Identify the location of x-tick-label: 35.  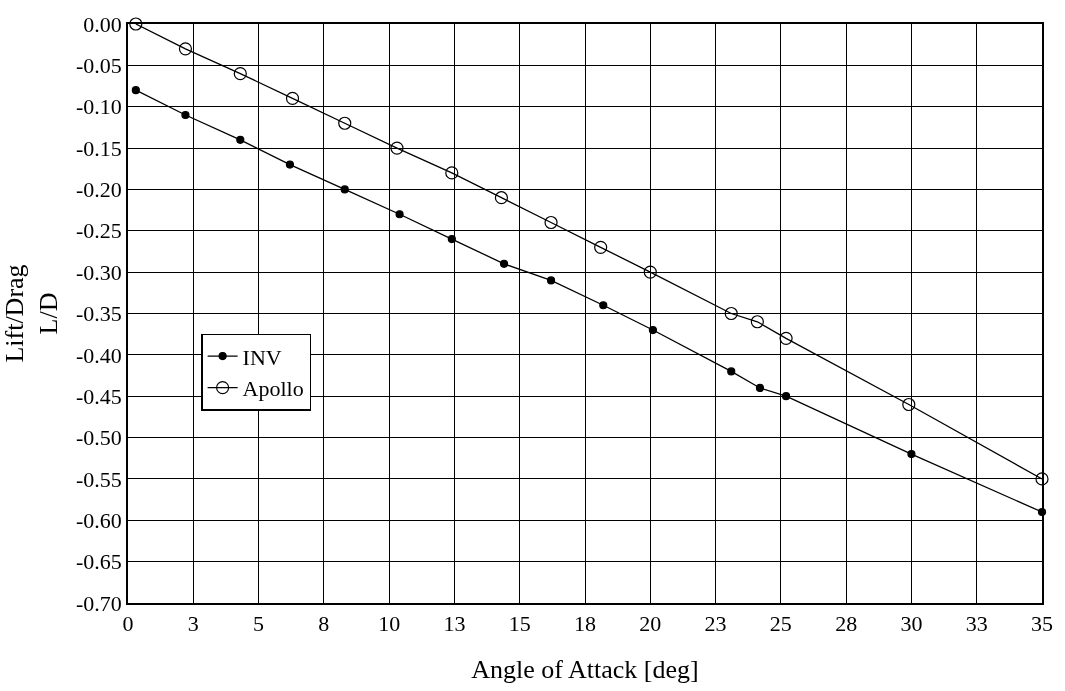
(1042, 624).